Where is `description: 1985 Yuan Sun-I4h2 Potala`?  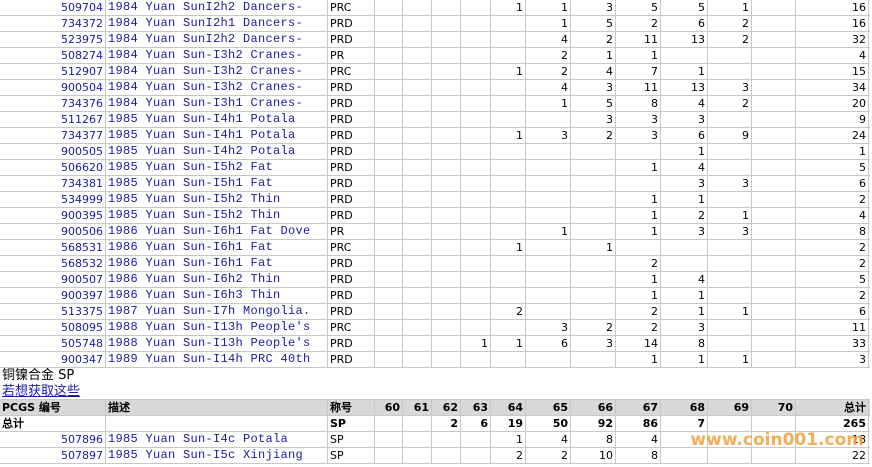
description: 1985 Yuan Sun-I4h2 Potala is located at coordinates (217, 151).